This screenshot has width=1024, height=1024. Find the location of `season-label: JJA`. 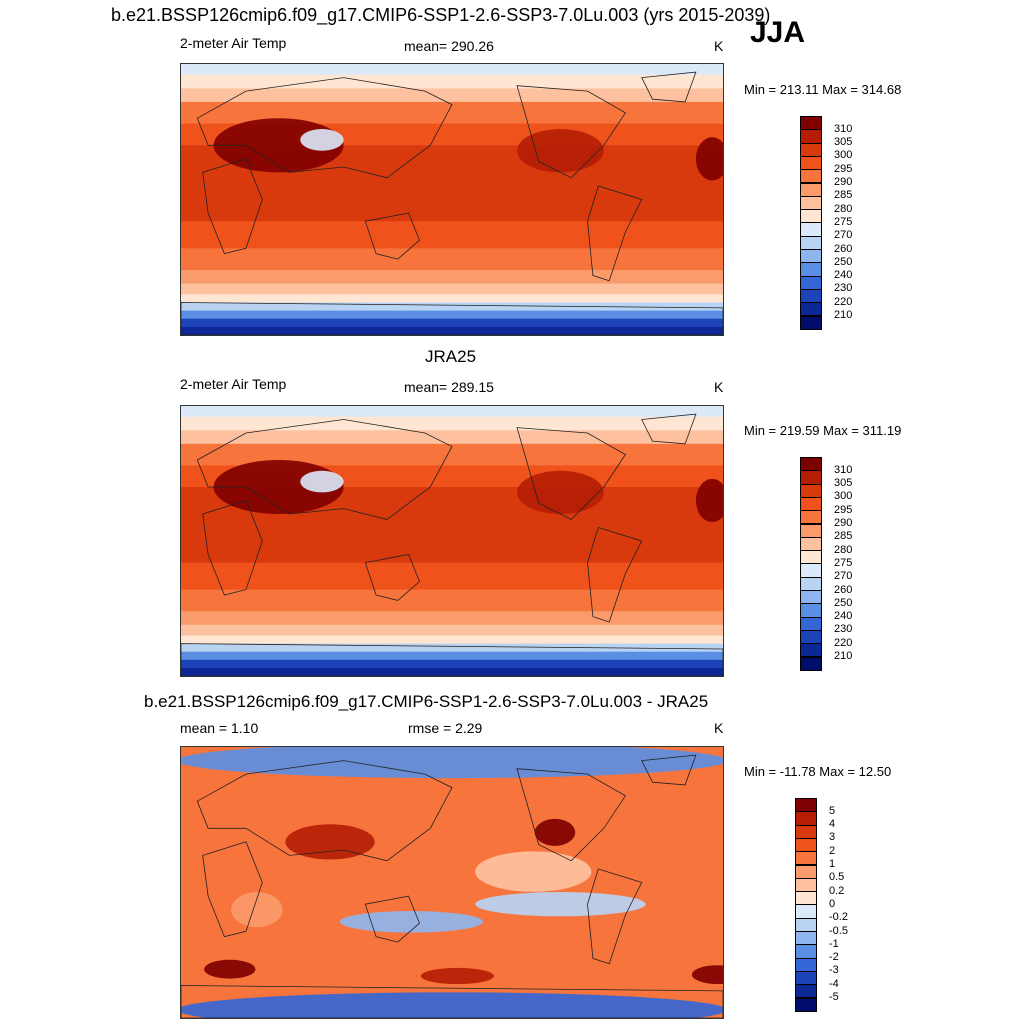

season-label: JJA is located at coordinates (778, 32).